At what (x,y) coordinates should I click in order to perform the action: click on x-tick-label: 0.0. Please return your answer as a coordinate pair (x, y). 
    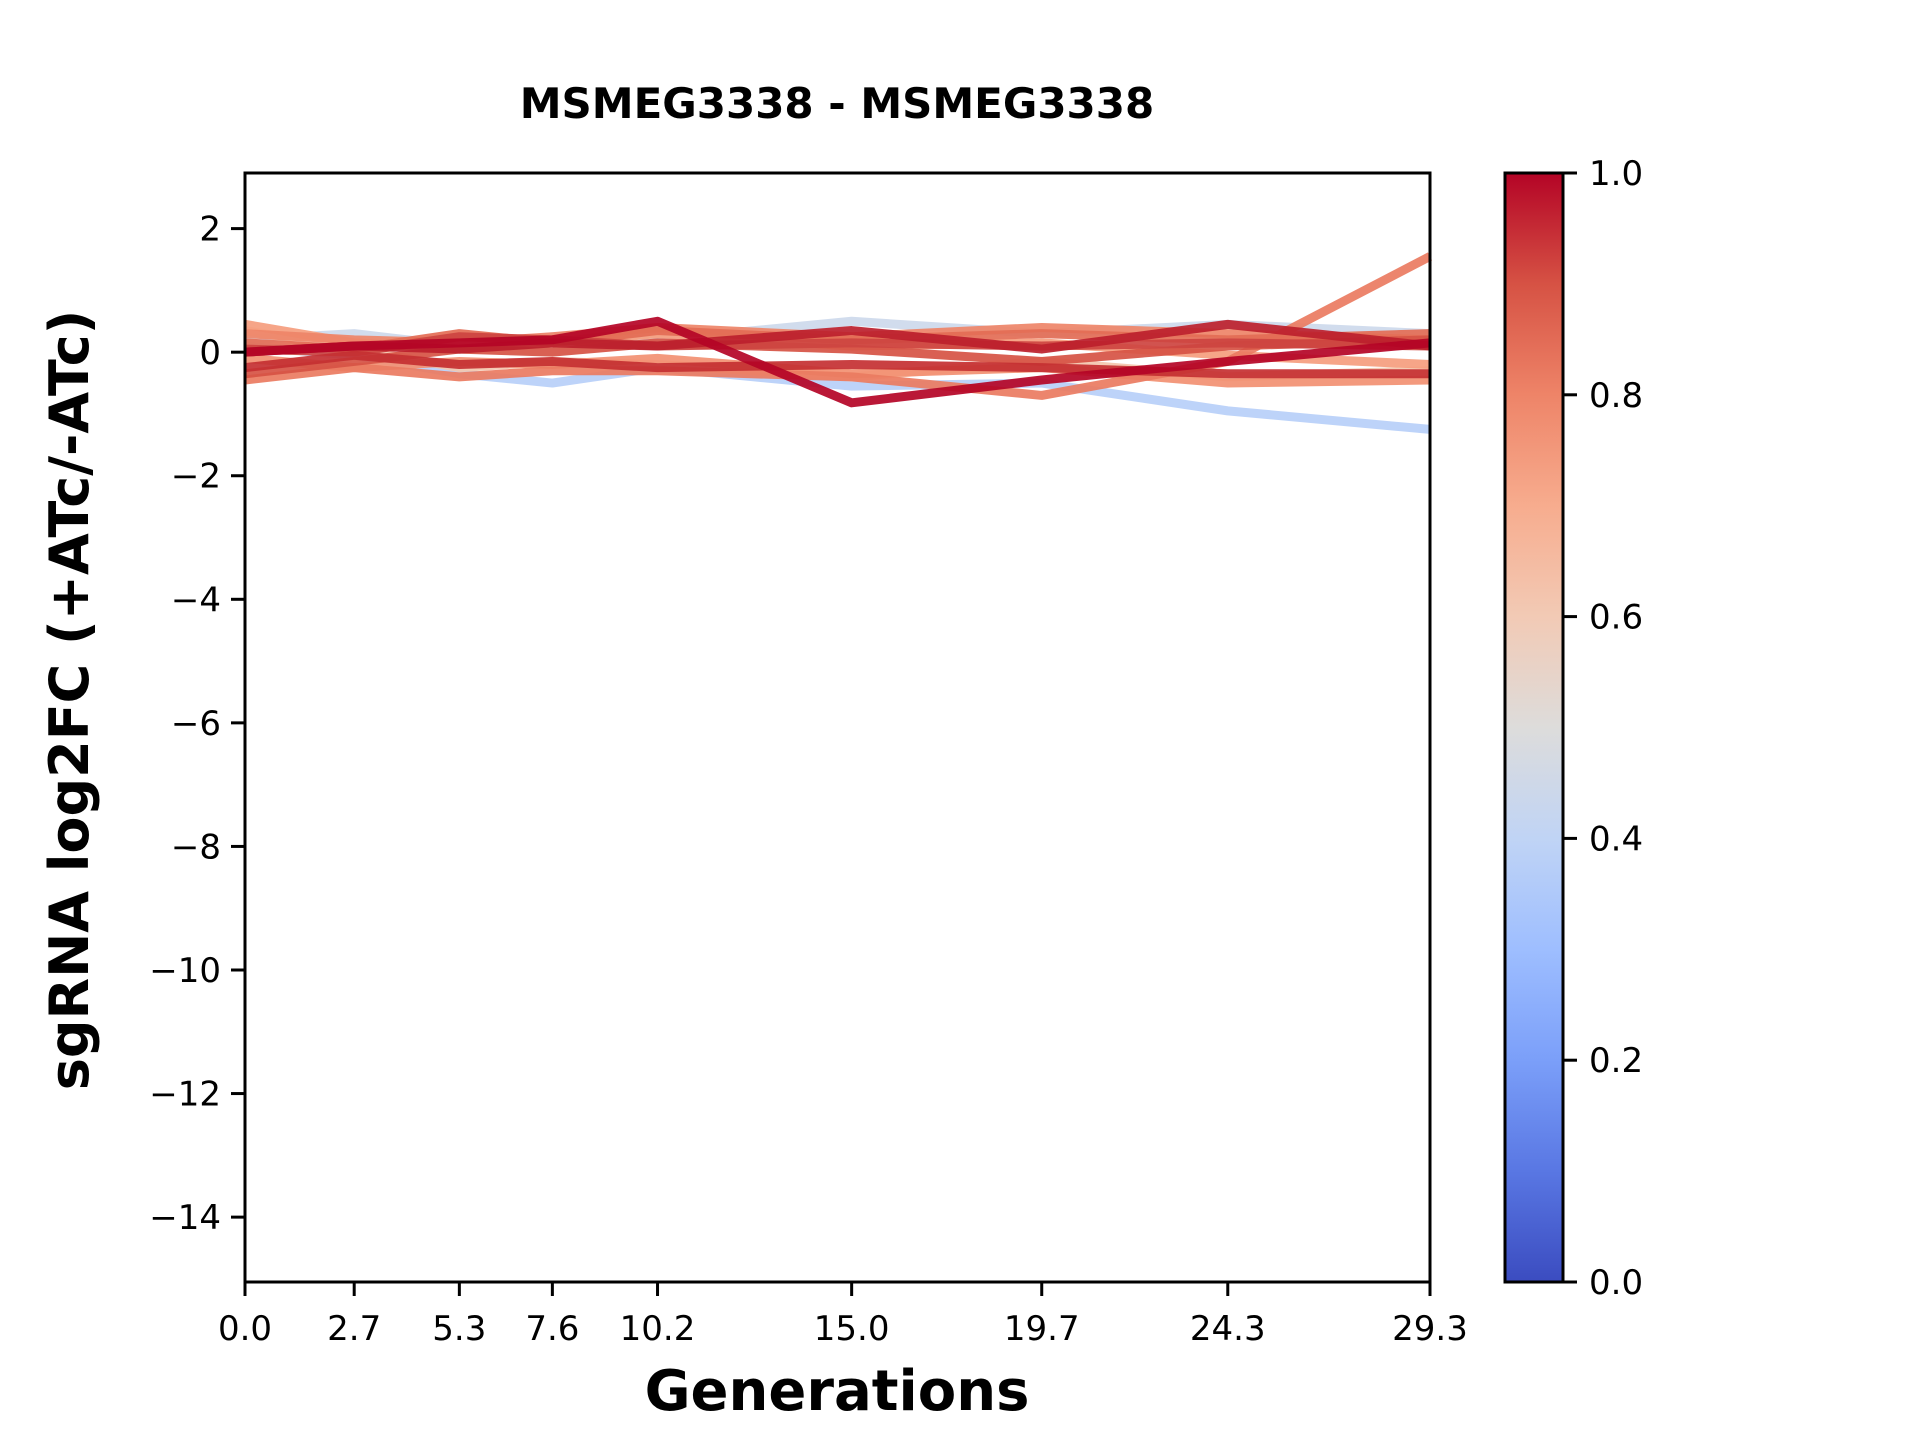
    Looking at the image, I should click on (245, 1329).